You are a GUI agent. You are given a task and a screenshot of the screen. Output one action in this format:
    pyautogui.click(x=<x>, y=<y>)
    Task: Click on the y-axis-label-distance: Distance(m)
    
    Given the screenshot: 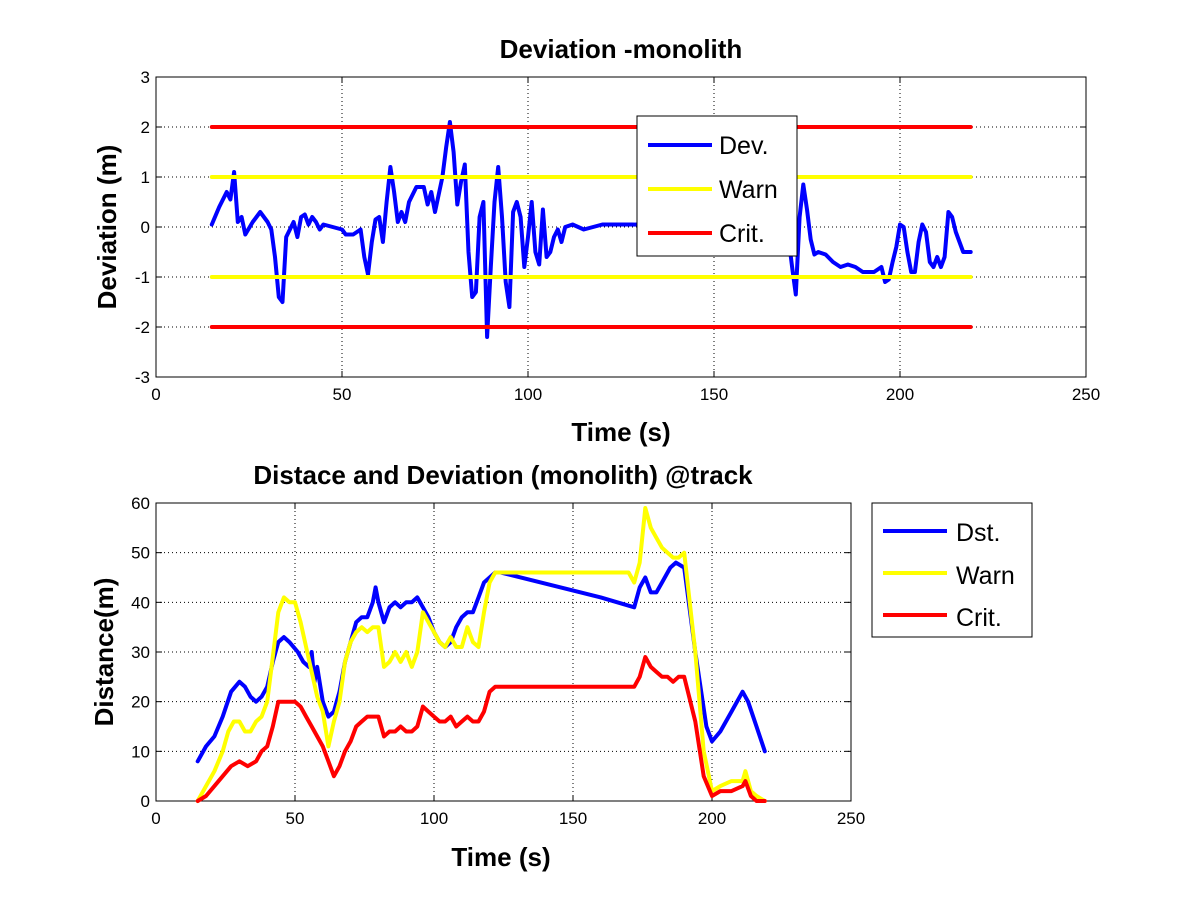 What is the action you would take?
    pyautogui.click(x=104, y=652)
    